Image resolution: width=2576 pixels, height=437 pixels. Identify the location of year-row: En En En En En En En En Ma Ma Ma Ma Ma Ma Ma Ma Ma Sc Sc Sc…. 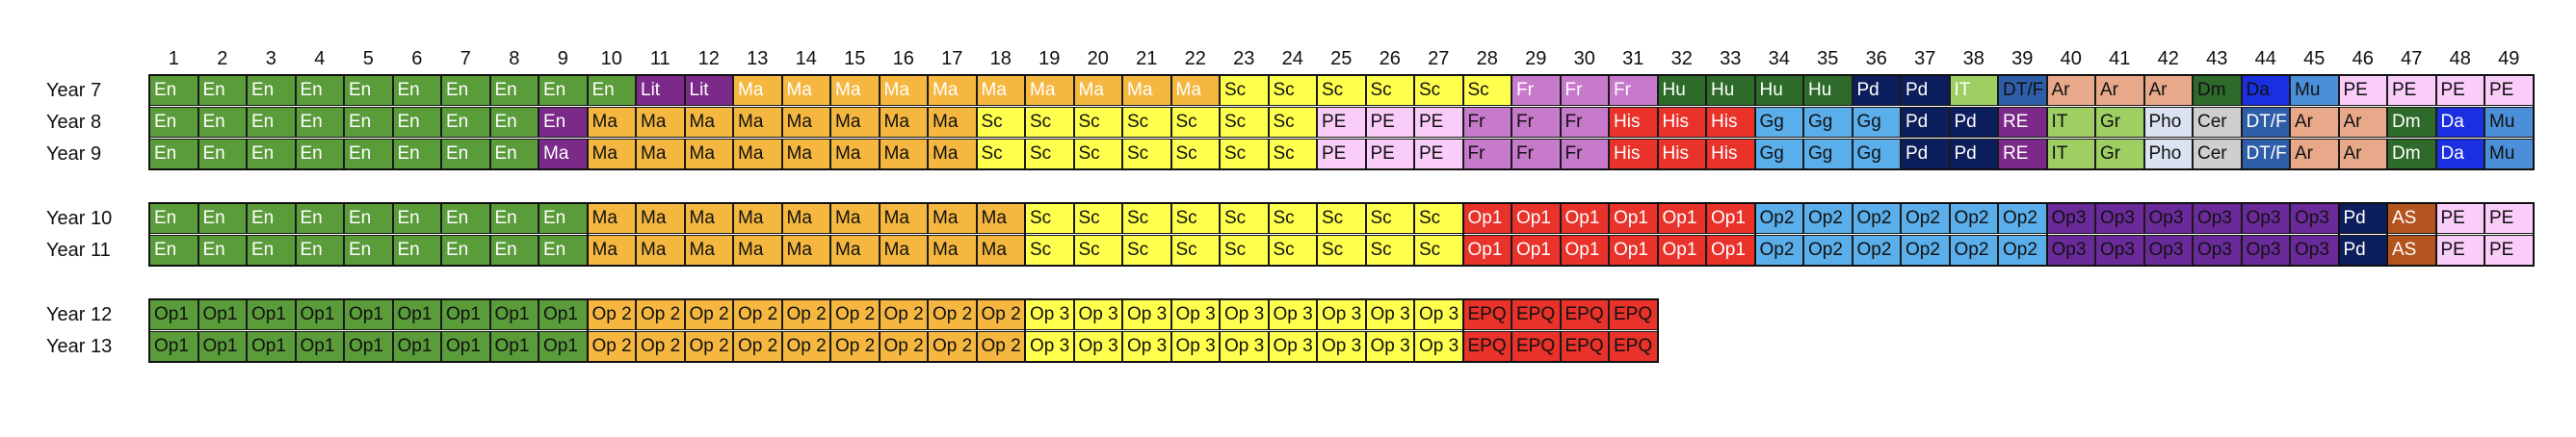
(1341, 154).